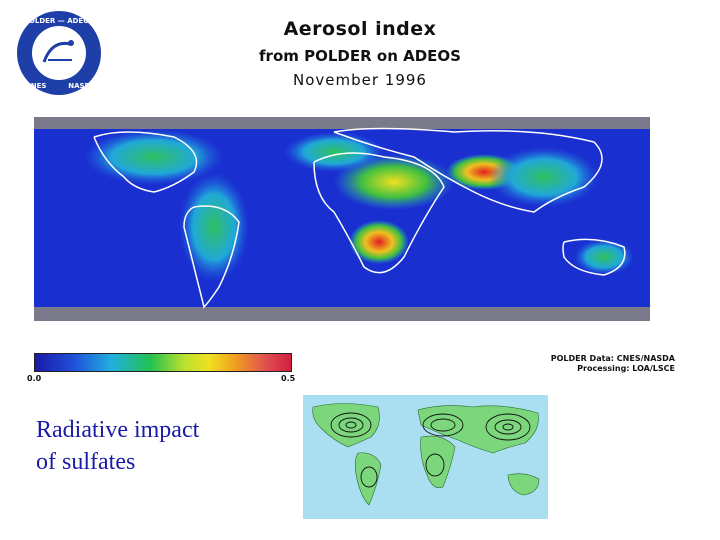 The image size is (720, 540). What do you see at coordinates (360, 80) in the screenshot?
I see `date-label: November 1996` at bounding box center [360, 80].